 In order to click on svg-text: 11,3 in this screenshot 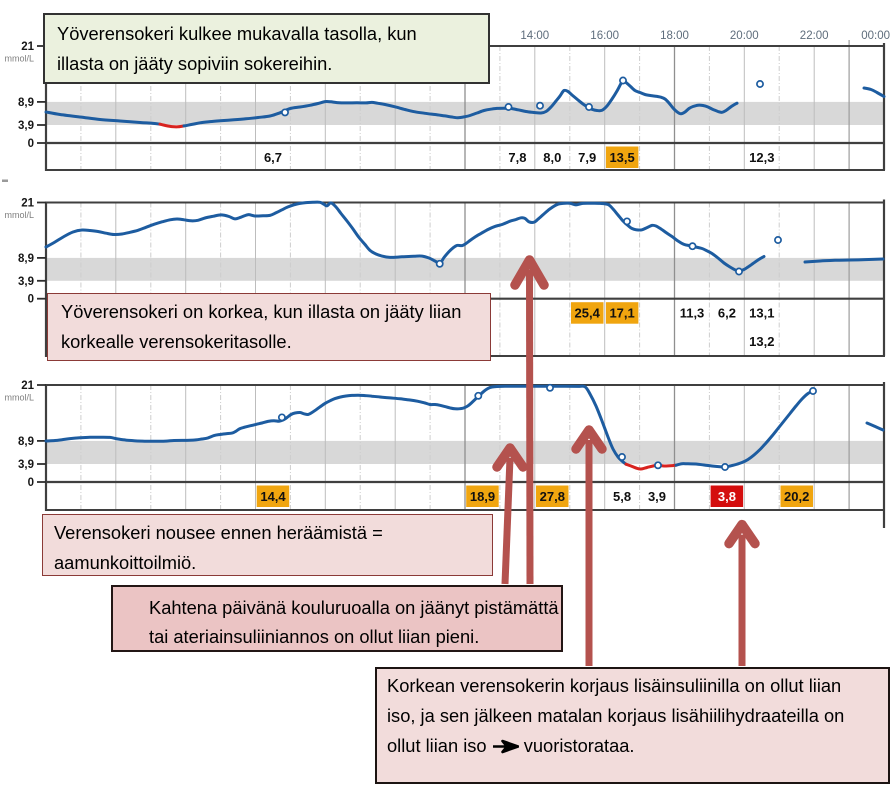, I will do `click(692, 313)`.